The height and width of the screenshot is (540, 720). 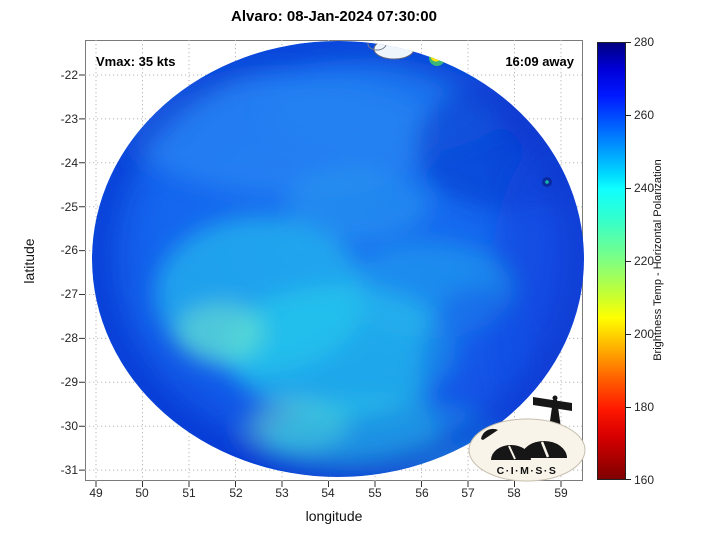 I want to click on colorbar-tick-label: 180, so click(x=644, y=407).